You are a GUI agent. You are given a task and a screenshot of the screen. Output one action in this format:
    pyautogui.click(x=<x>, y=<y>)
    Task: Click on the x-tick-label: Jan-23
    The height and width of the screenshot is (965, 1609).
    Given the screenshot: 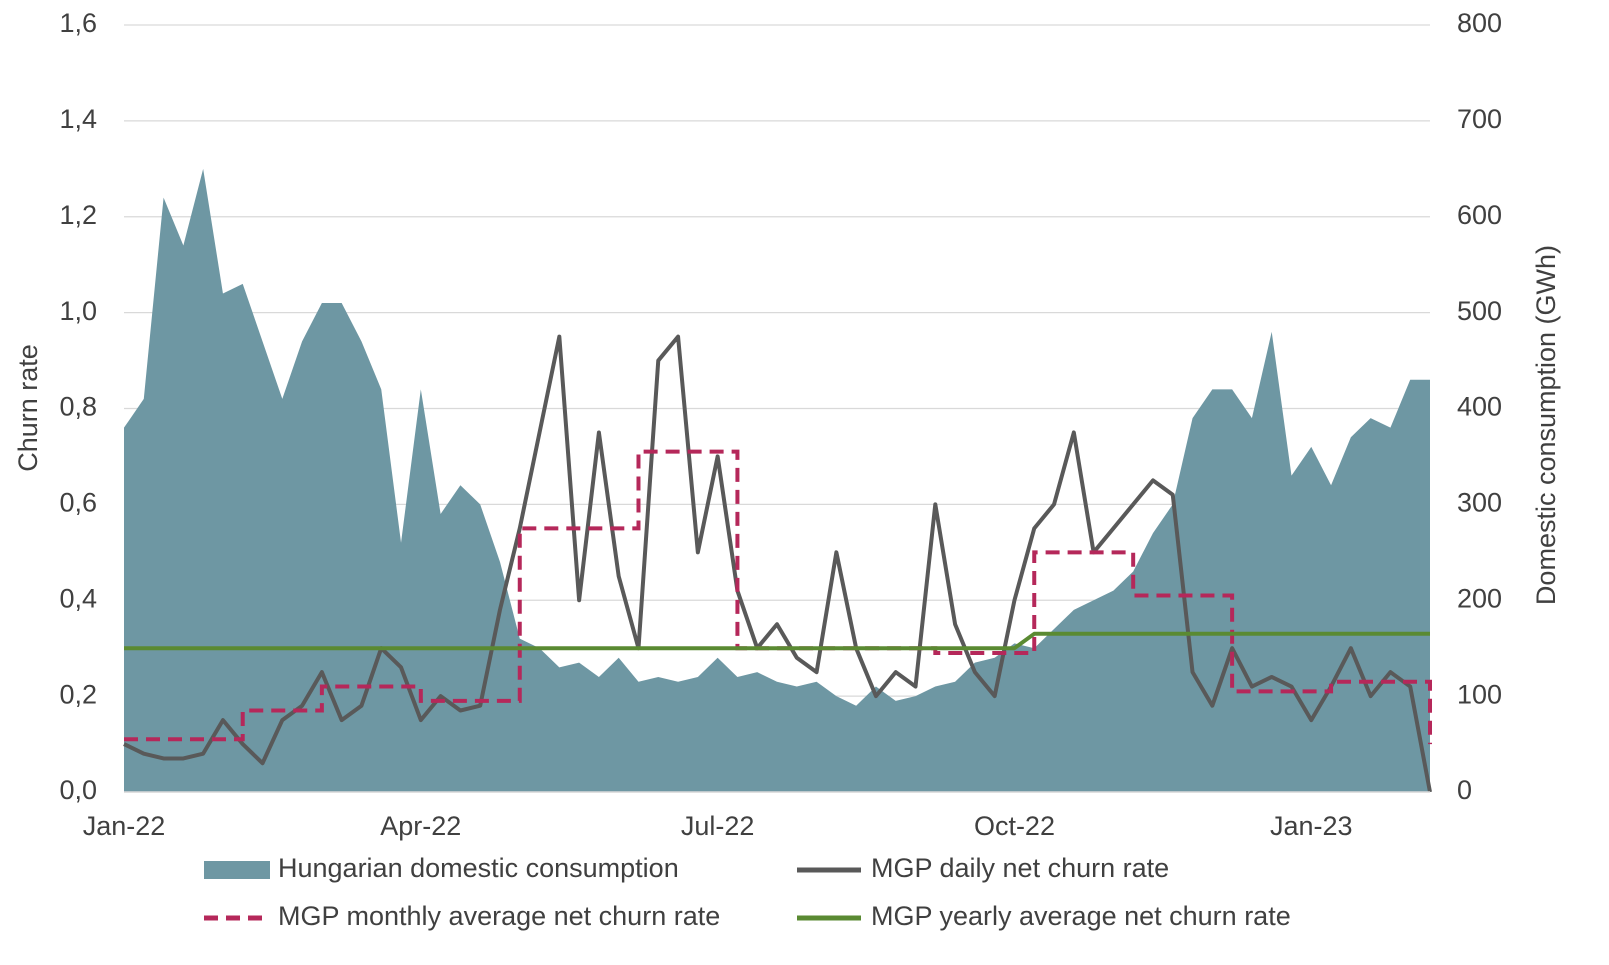 What is the action you would take?
    pyautogui.click(x=1311, y=826)
    